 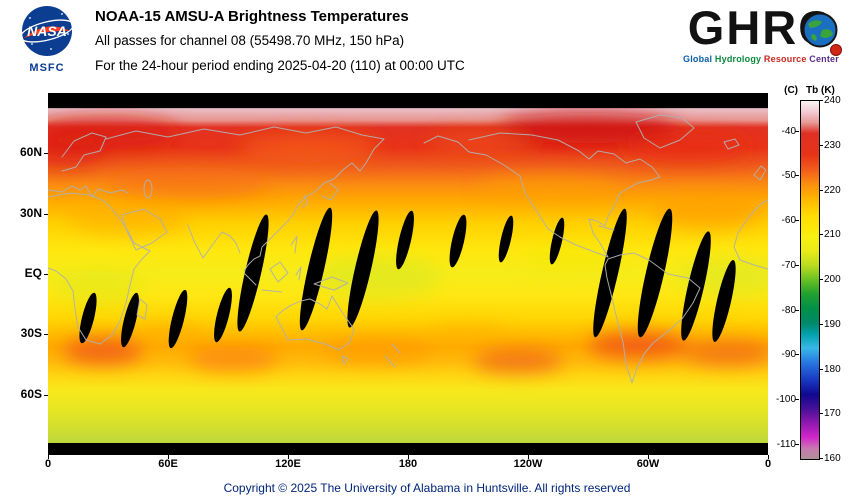 What do you see at coordinates (606, 228) in the screenshot?
I see `coastline-cuba` at bounding box center [606, 228].